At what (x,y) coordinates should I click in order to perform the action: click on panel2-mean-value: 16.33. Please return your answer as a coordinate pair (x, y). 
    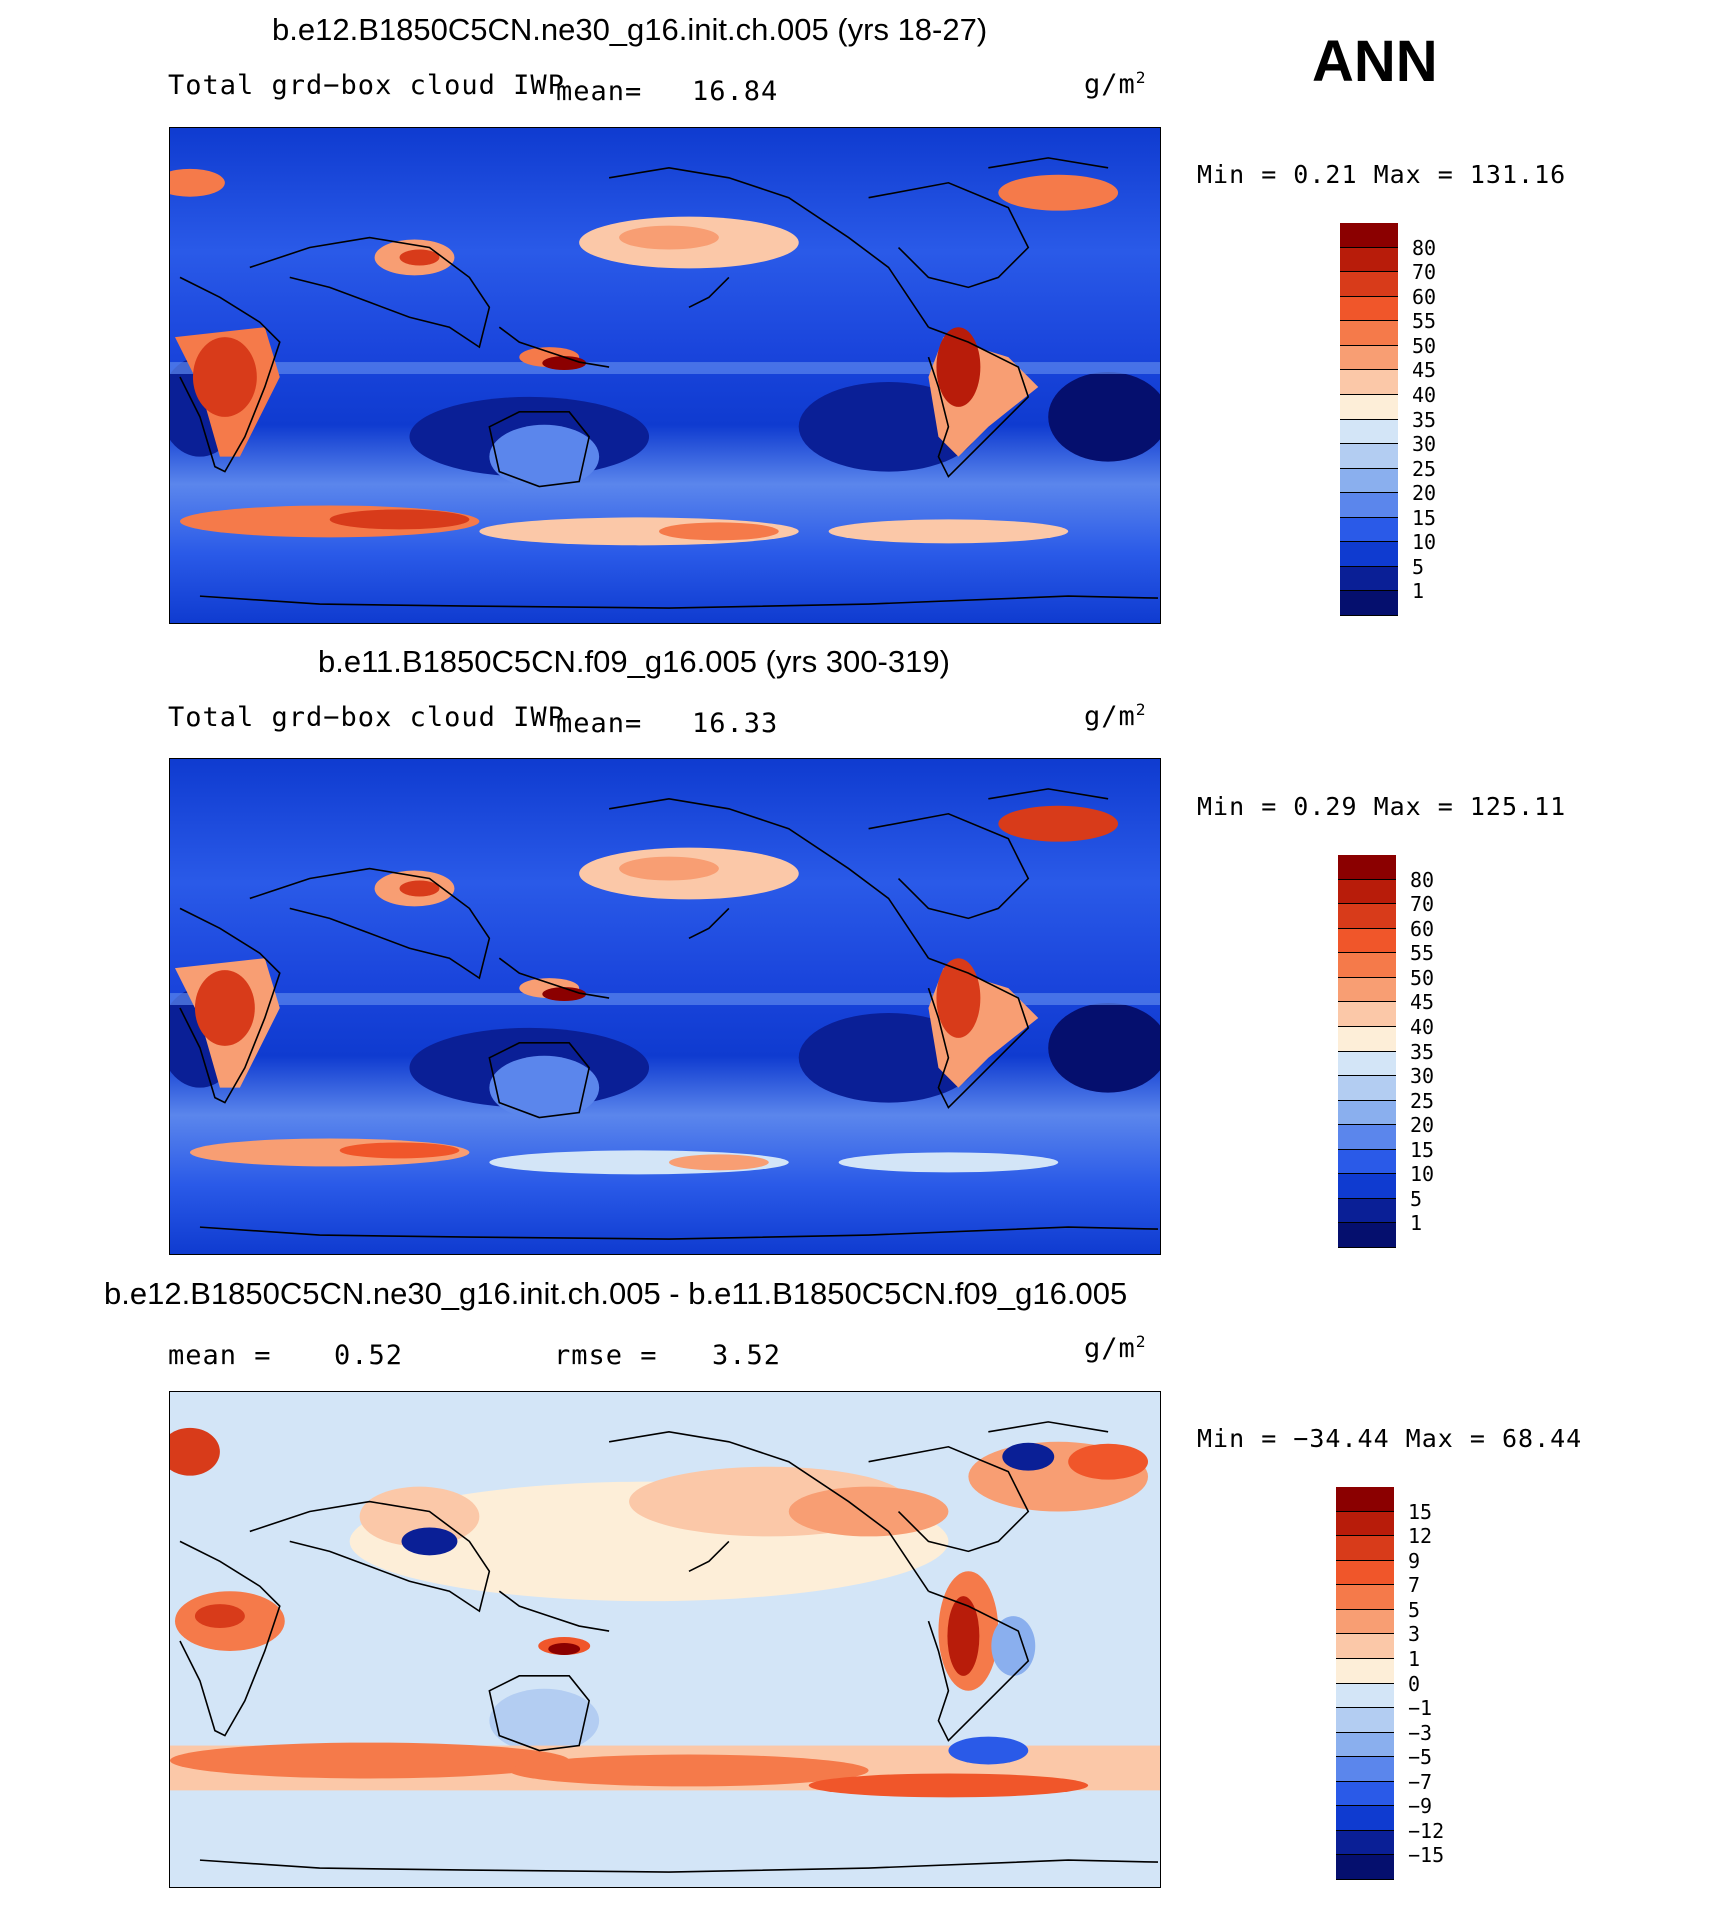
    Looking at the image, I should click on (735, 723).